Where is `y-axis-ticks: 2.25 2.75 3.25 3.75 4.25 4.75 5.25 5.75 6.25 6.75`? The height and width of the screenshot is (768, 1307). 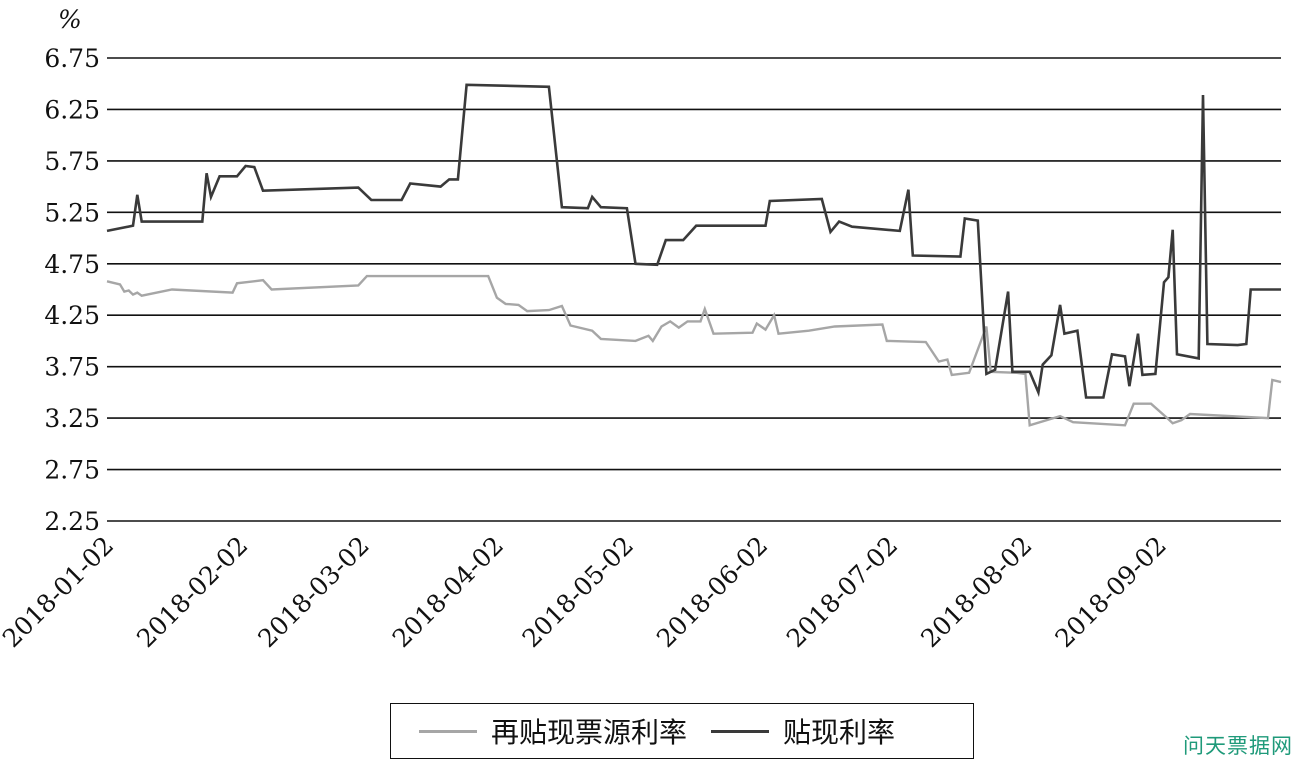
y-axis-ticks: 2.25 2.75 3.25 3.75 4.25 4.75 5.25 5.75 6.25 6.75 is located at coordinates (72, 290).